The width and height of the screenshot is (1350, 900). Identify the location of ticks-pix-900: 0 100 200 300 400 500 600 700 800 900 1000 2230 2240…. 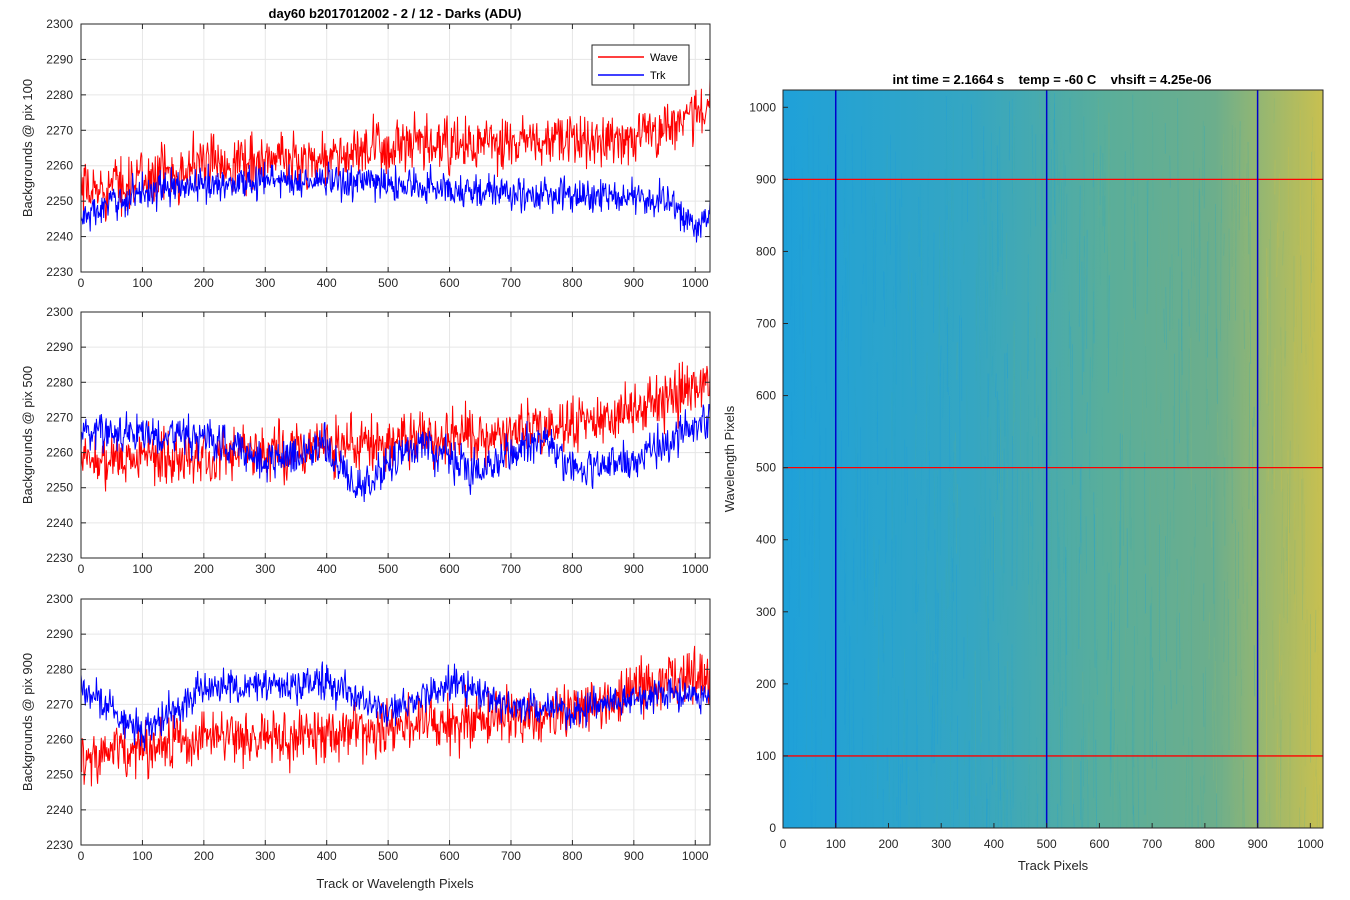
(378, 727).